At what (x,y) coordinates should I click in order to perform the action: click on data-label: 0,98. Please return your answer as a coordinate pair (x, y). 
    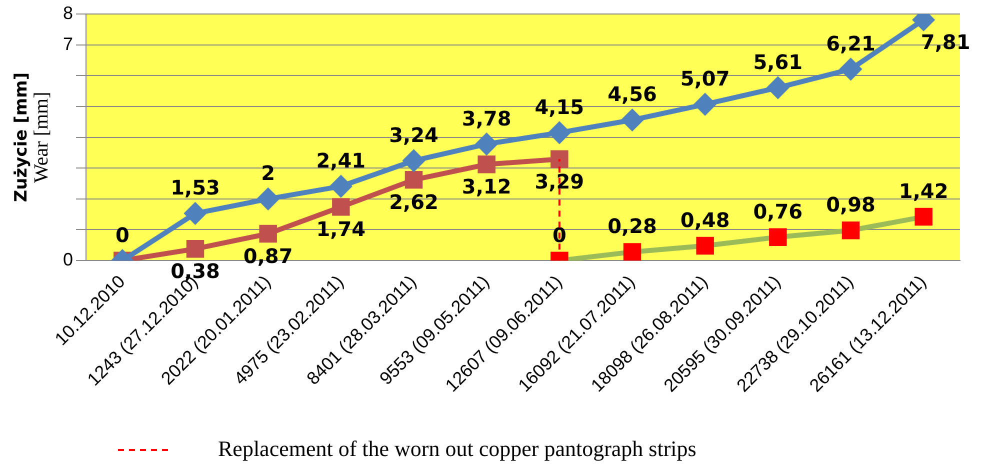
    Looking at the image, I should click on (851, 204).